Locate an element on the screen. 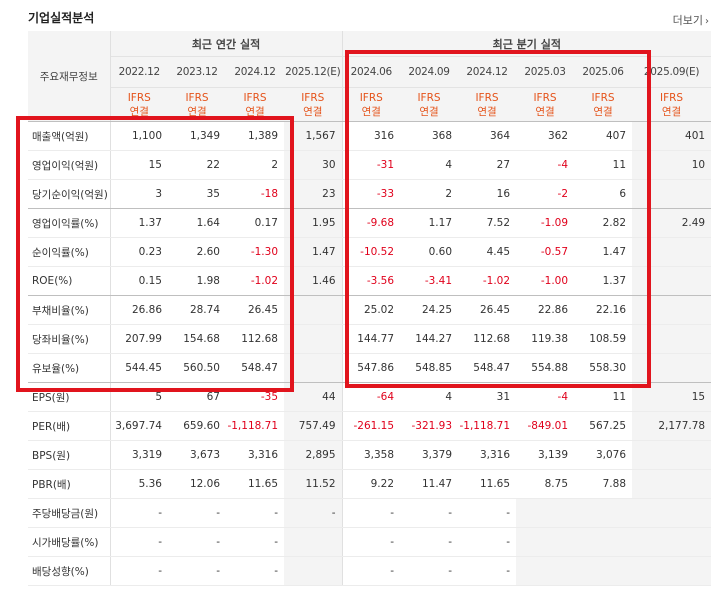 This screenshot has width=721, height=592. table-cell: 119.38 is located at coordinates (545, 339).